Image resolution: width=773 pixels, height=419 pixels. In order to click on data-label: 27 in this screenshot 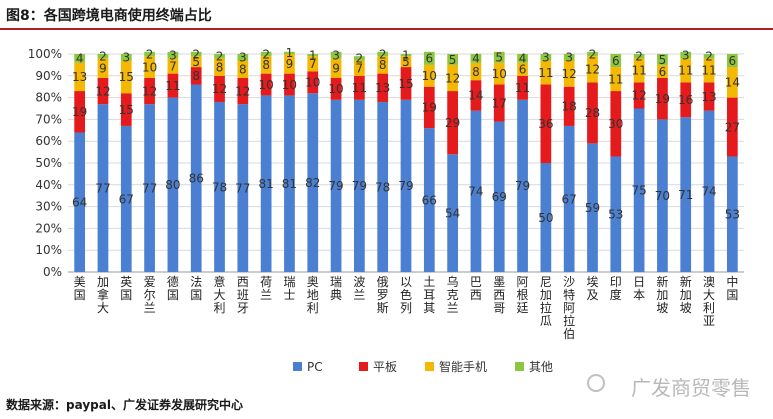, I will do `click(732, 127)`.